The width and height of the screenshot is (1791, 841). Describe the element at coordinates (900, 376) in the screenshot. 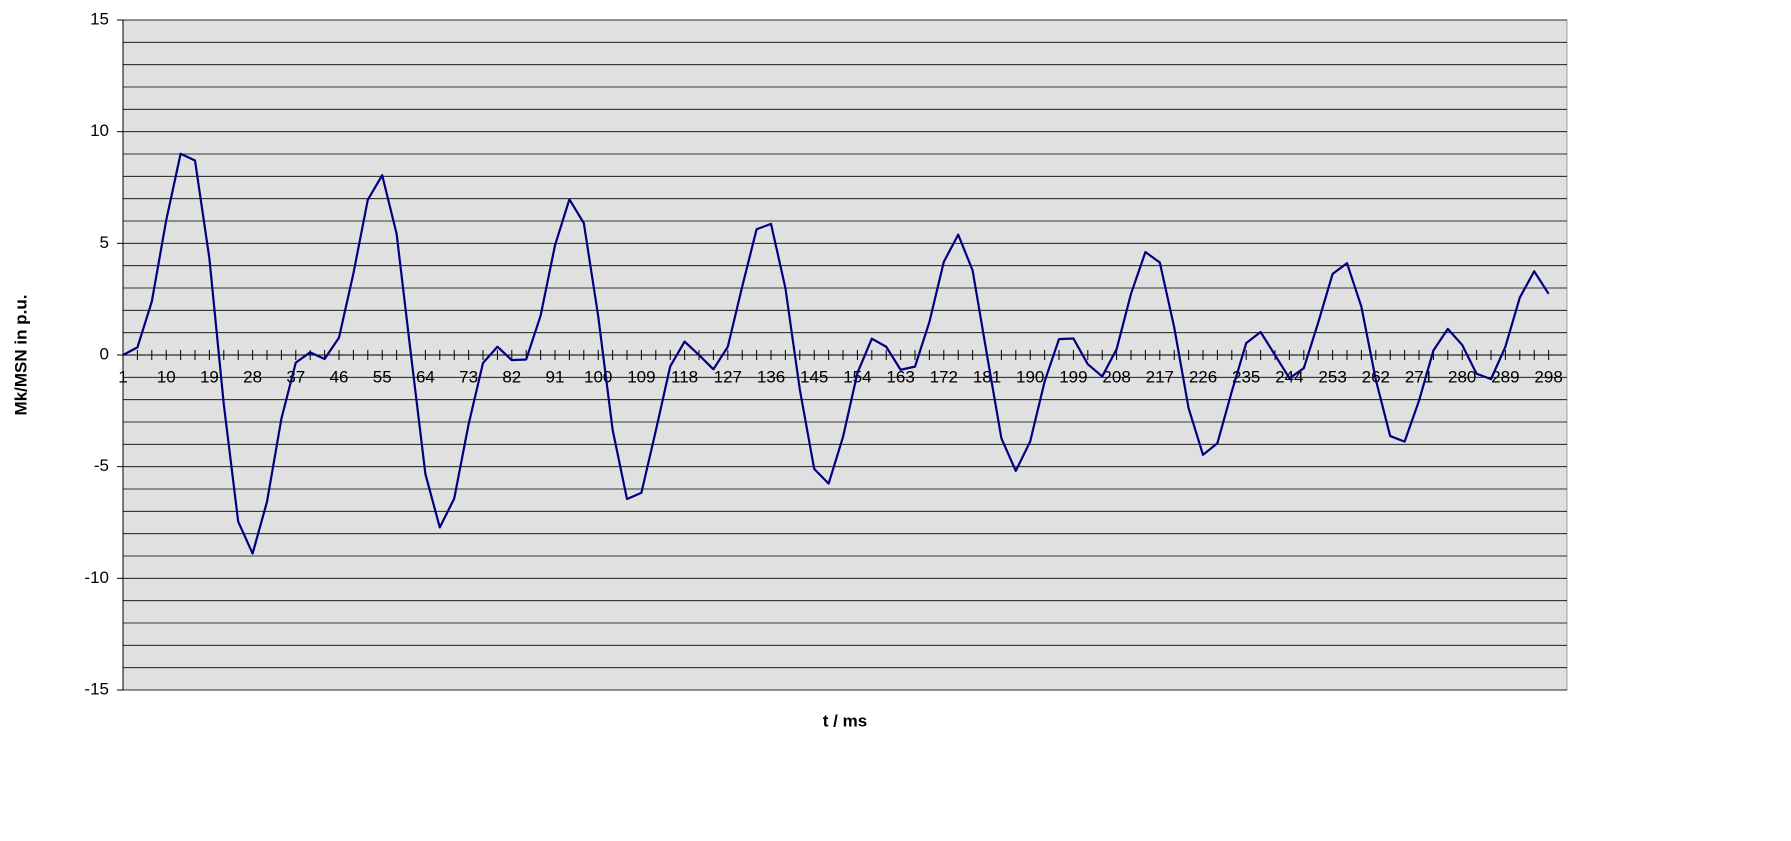

I see `x-tick-label: 163` at that location.